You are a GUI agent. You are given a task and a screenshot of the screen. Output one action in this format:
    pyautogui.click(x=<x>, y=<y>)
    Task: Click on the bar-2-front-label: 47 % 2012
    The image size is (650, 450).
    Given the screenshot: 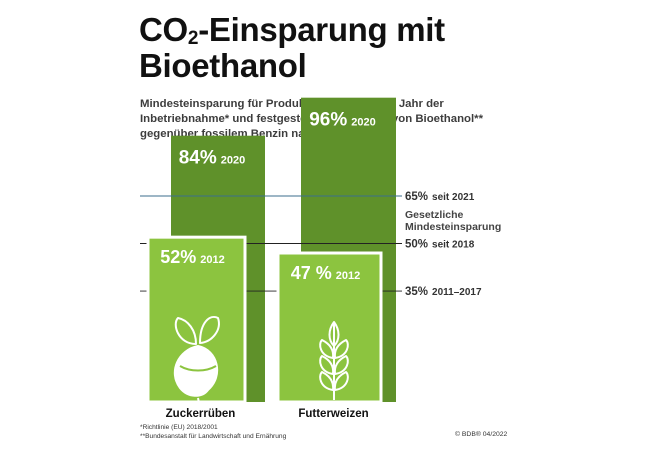 What is the action you would take?
    pyautogui.click(x=326, y=273)
    